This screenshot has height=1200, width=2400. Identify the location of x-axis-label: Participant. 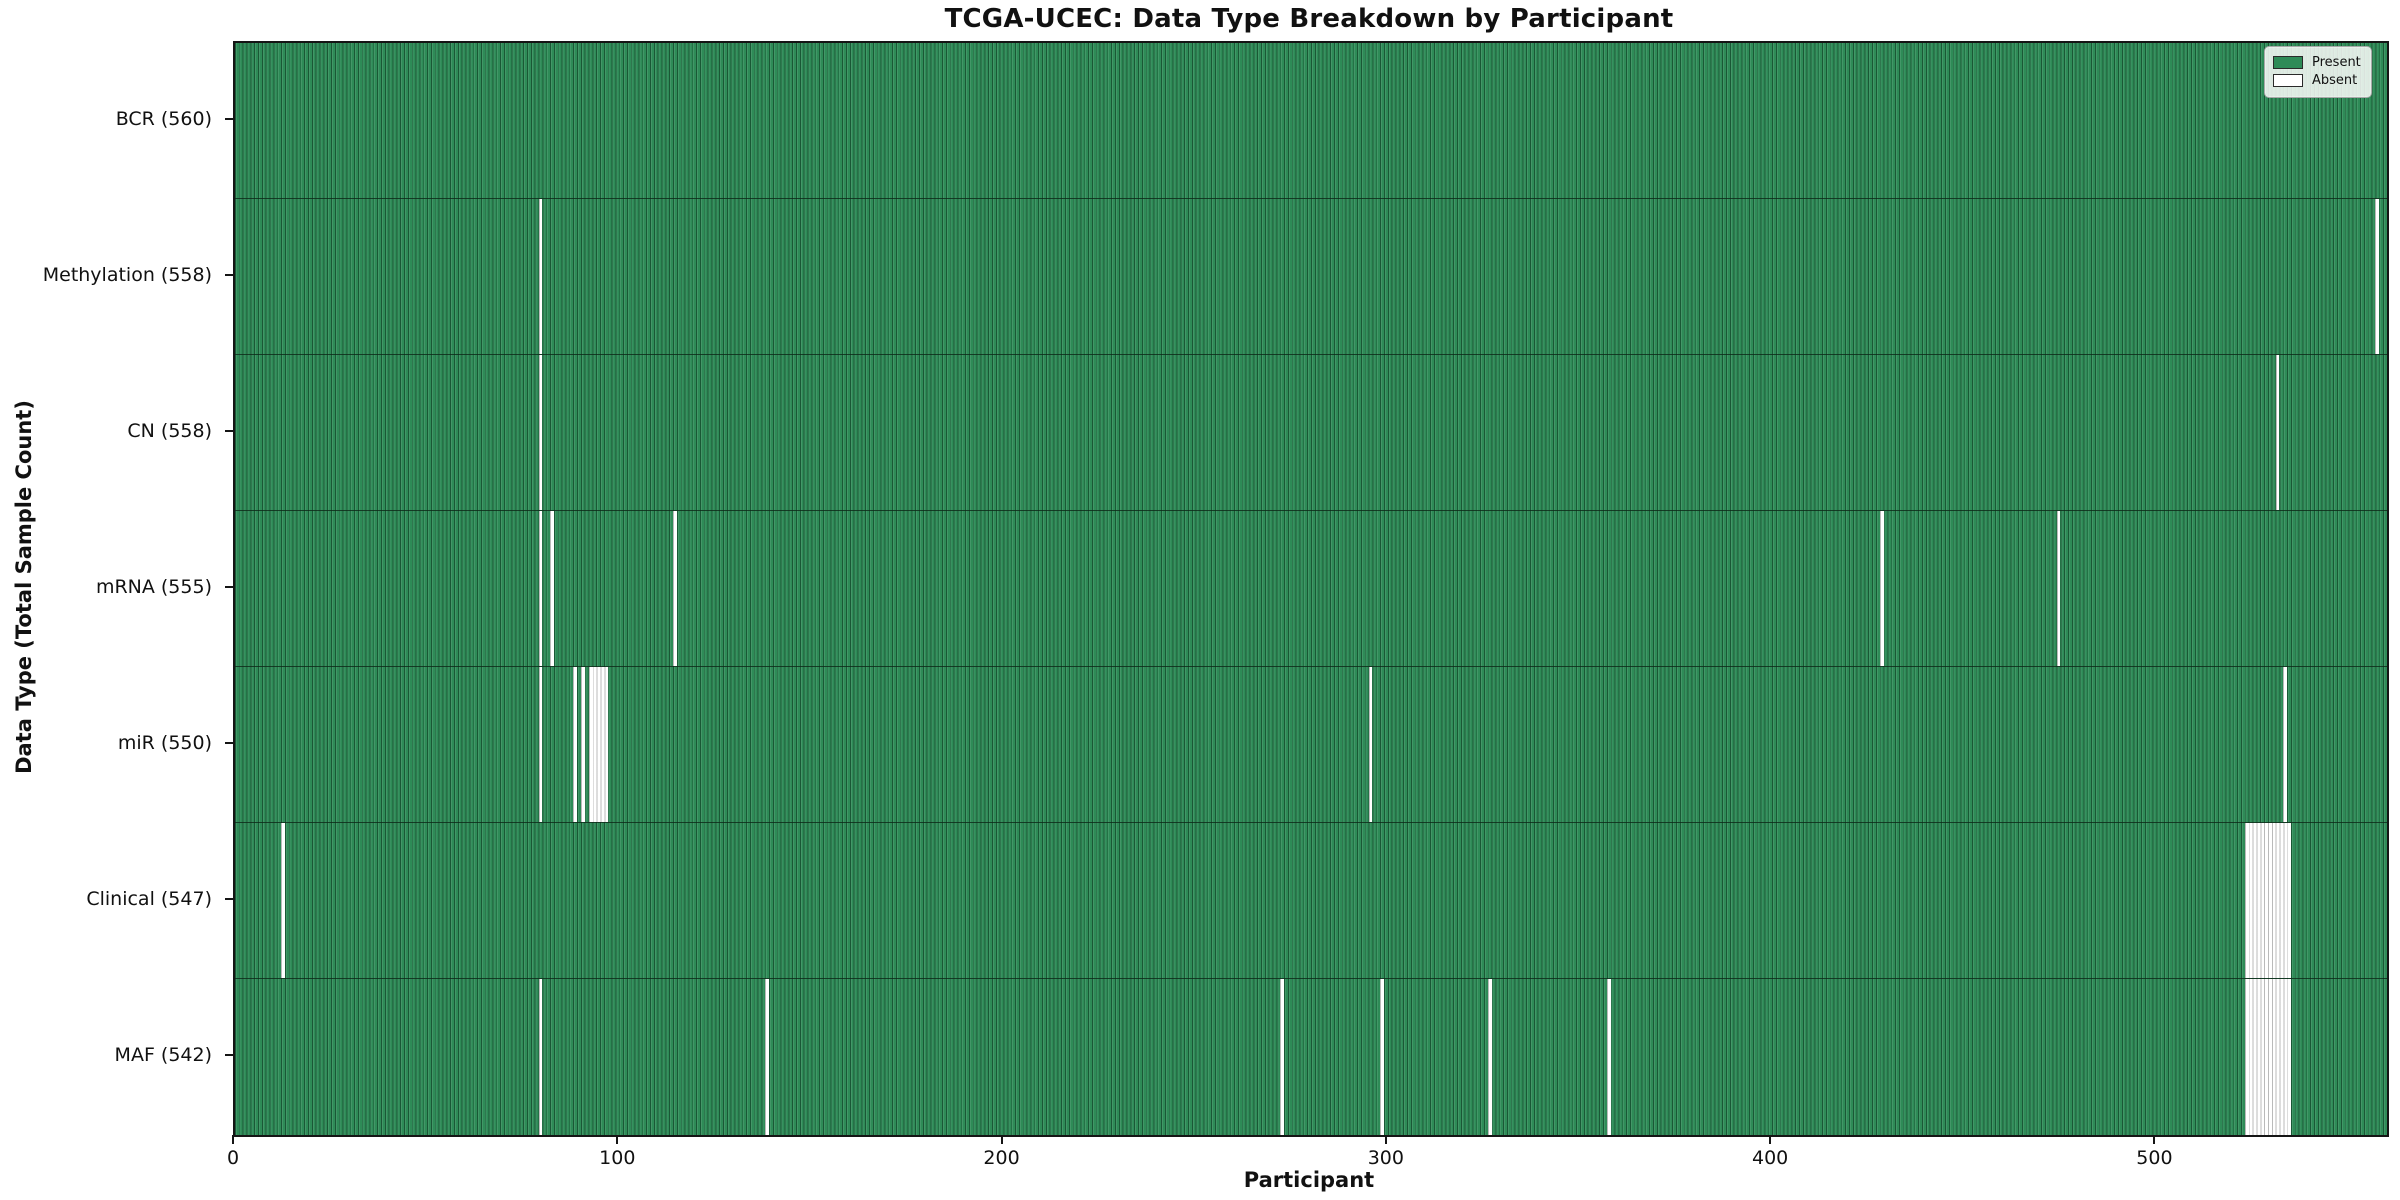
(1309, 1180).